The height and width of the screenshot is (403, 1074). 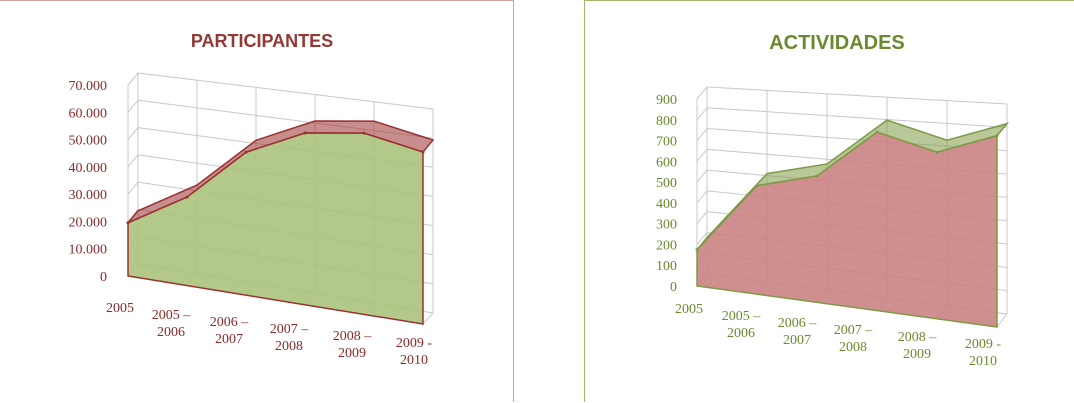 I want to click on y-tick-label: 700, so click(x=666, y=142).